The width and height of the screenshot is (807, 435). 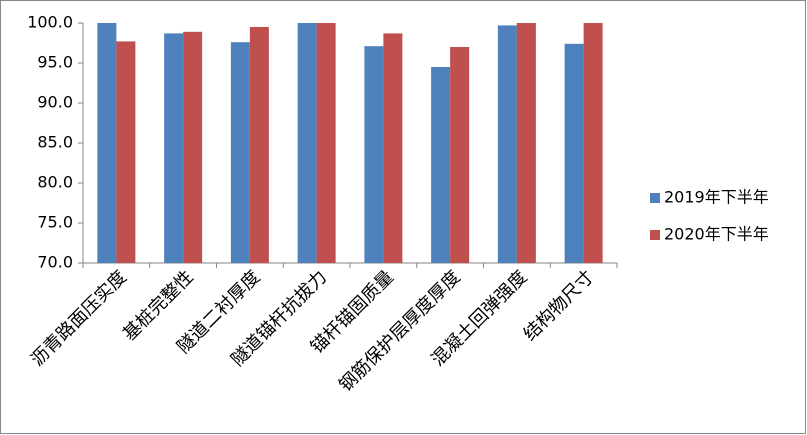 What do you see at coordinates (55, 62) in the screenshot?
I see `y-tick-label: 95.0` at bounding box center [55, 62].